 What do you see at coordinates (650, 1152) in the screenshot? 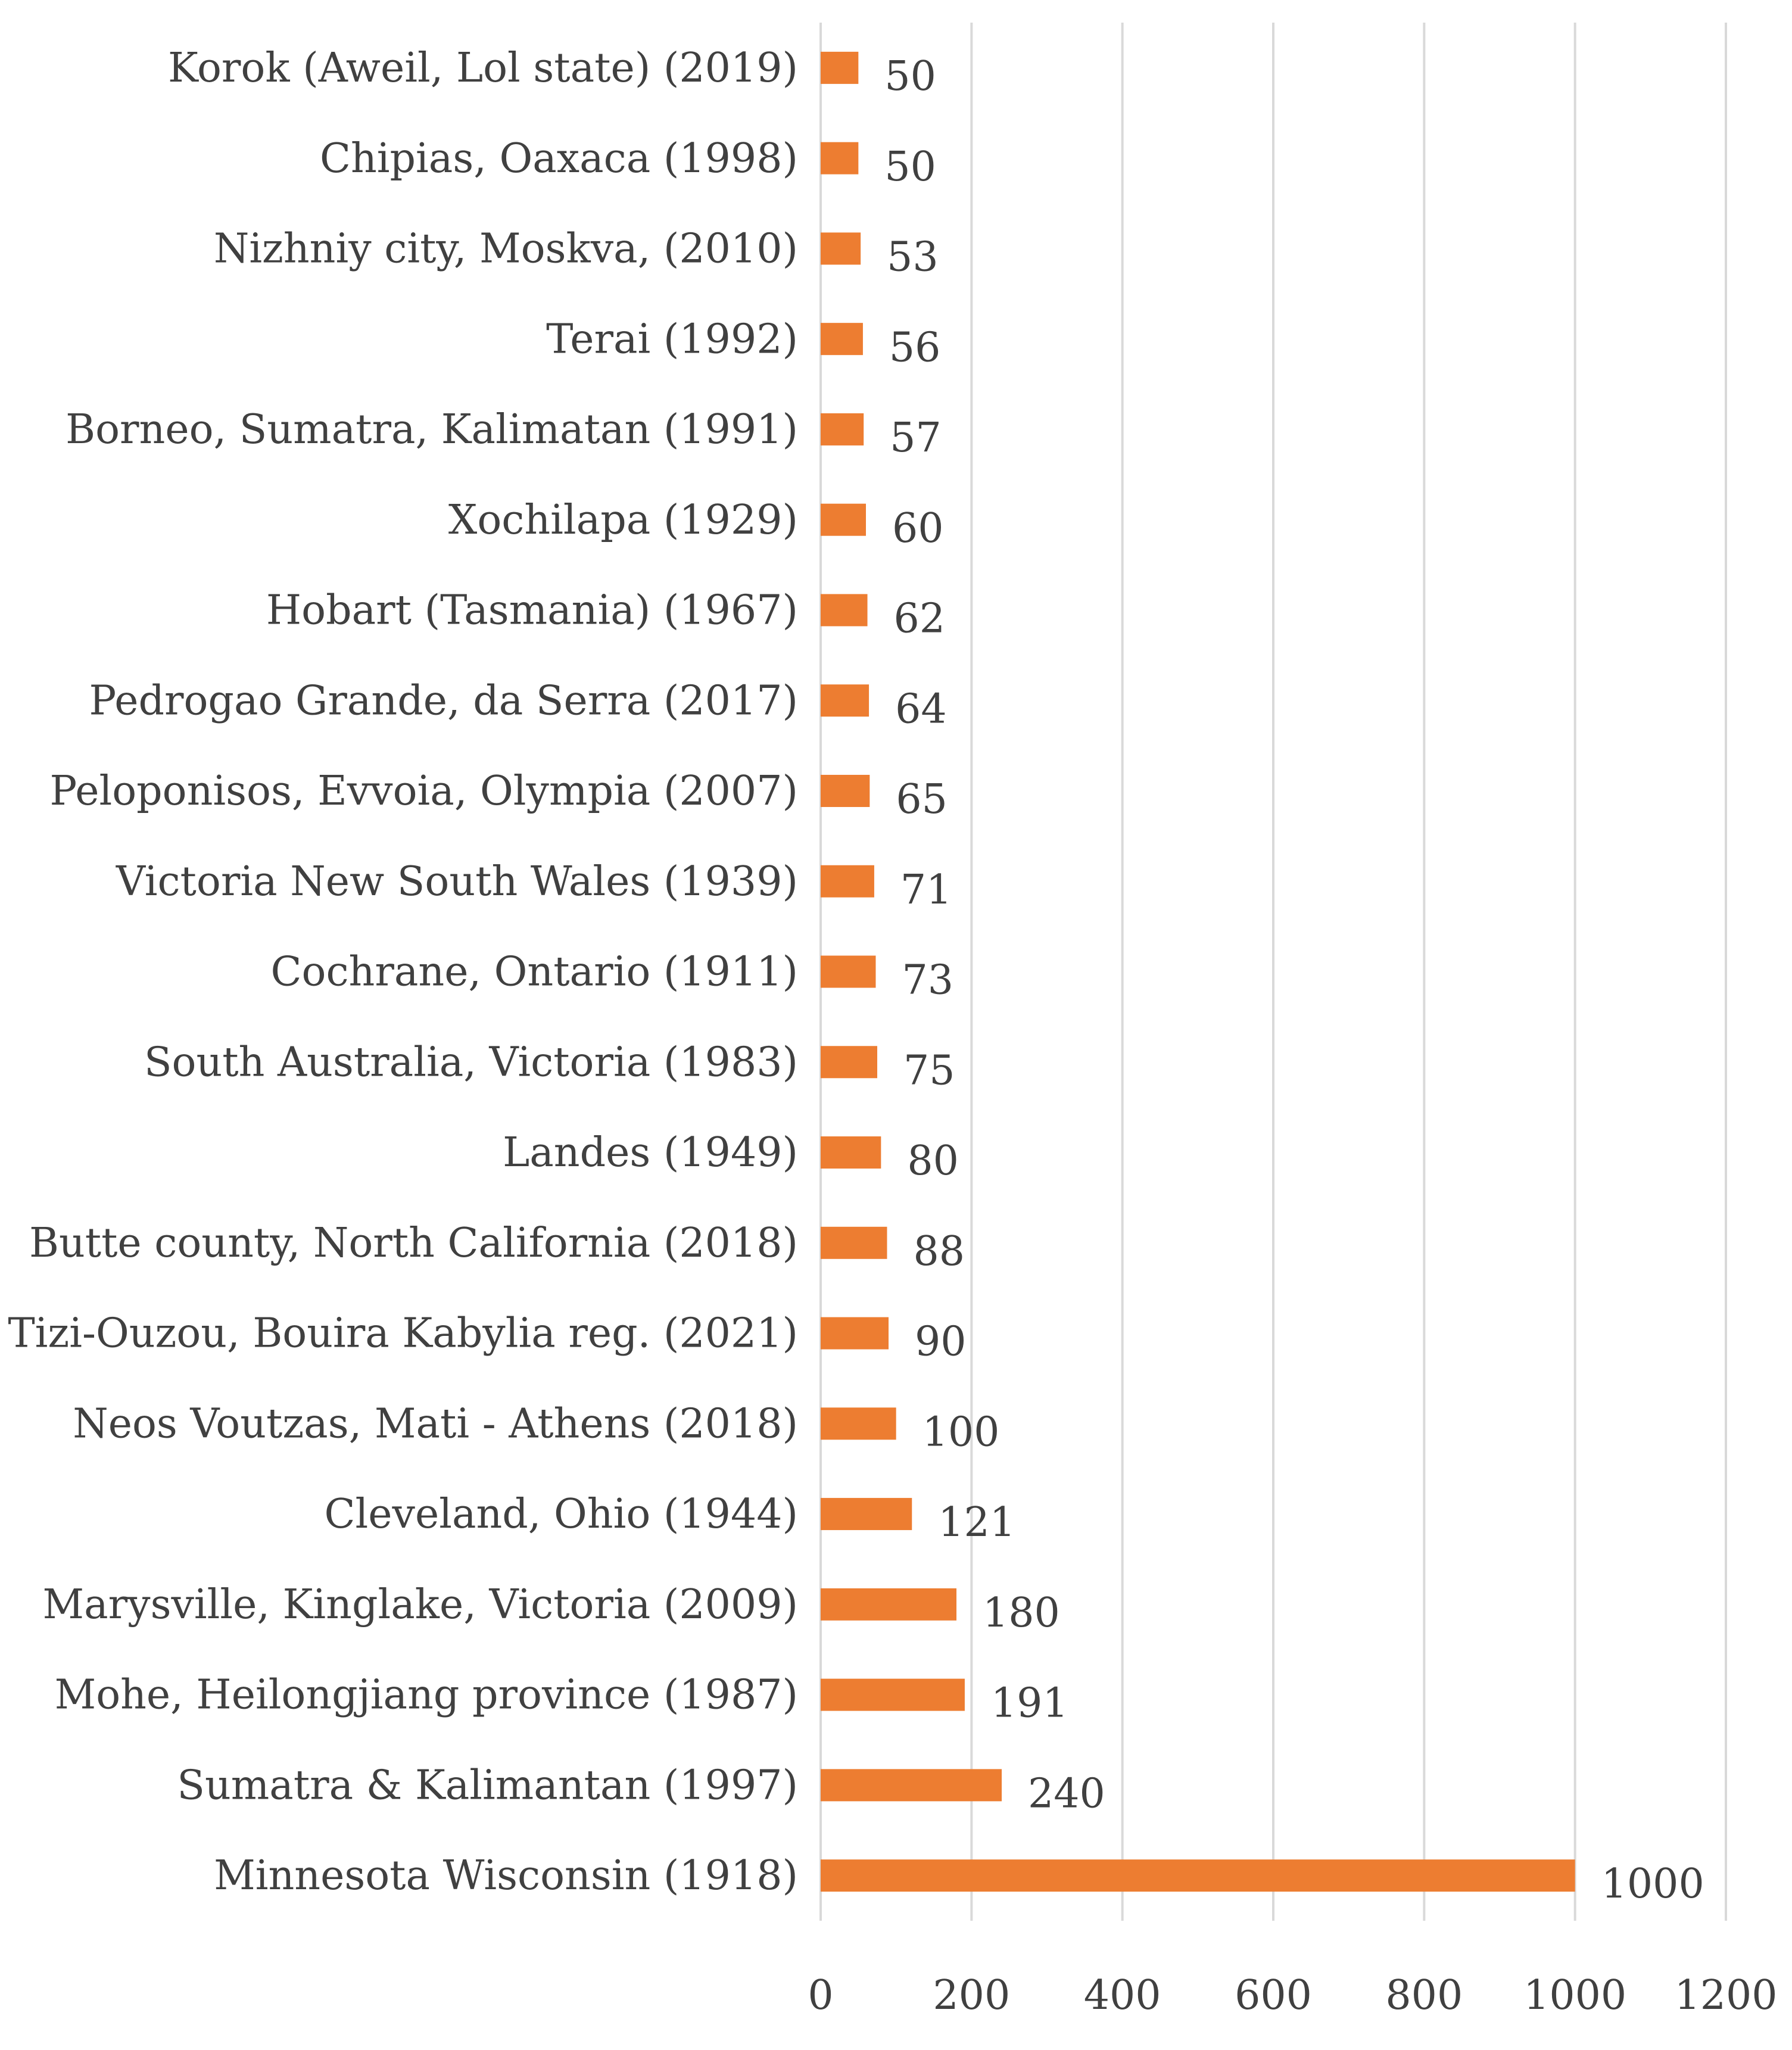
I see `category-label: Landes (1949)` at bounding box center [650, 1152].